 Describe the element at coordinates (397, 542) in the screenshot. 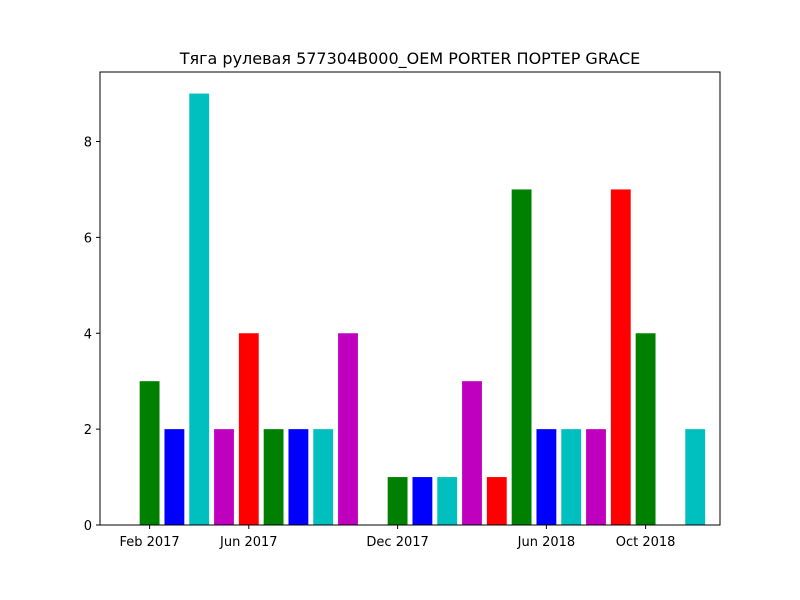

I see `x-tick-label: Dec 2017` at that location.